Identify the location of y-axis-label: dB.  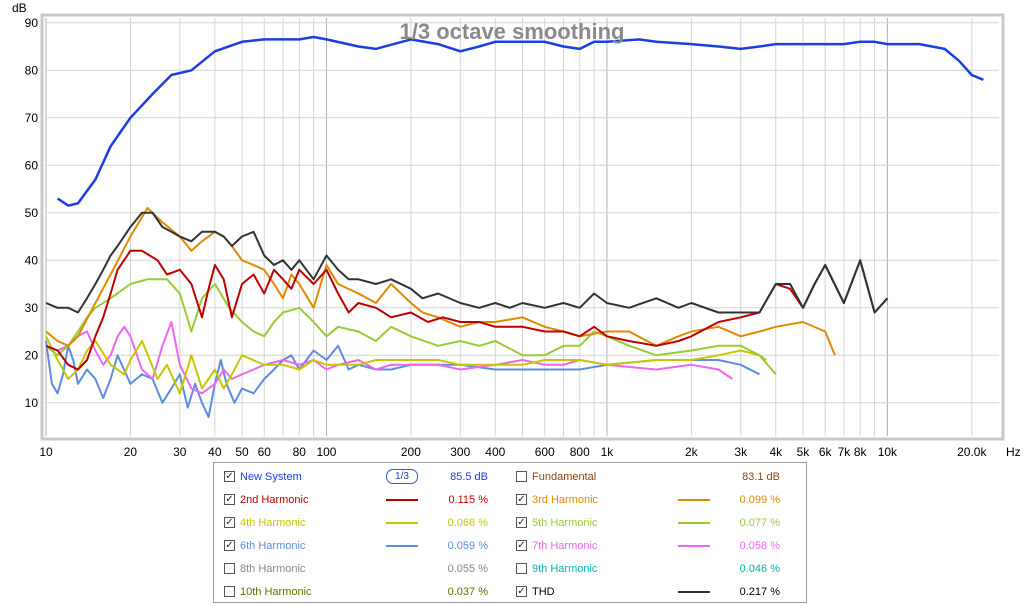
(19, 8).